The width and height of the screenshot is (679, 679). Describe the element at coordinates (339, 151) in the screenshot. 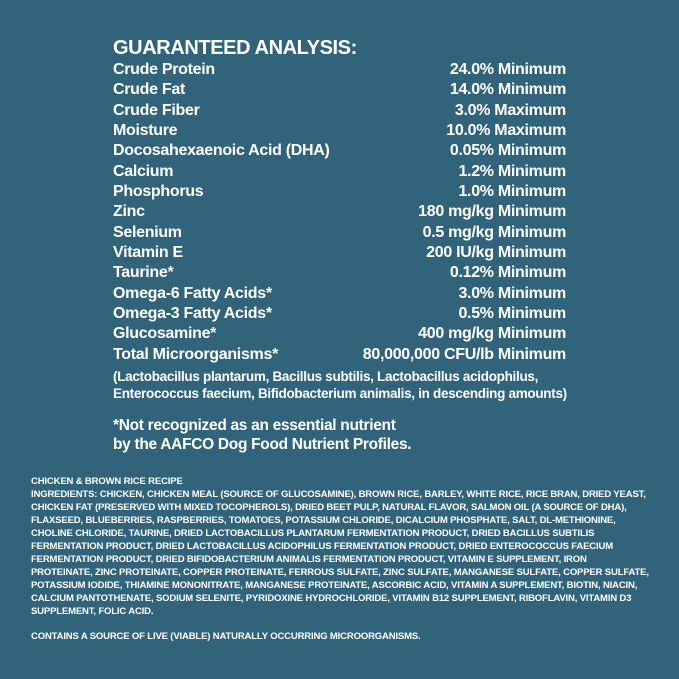

I see `analysis-row: Docosahexaenoic Acid (DHA) 0.05% Minimum` at that location.